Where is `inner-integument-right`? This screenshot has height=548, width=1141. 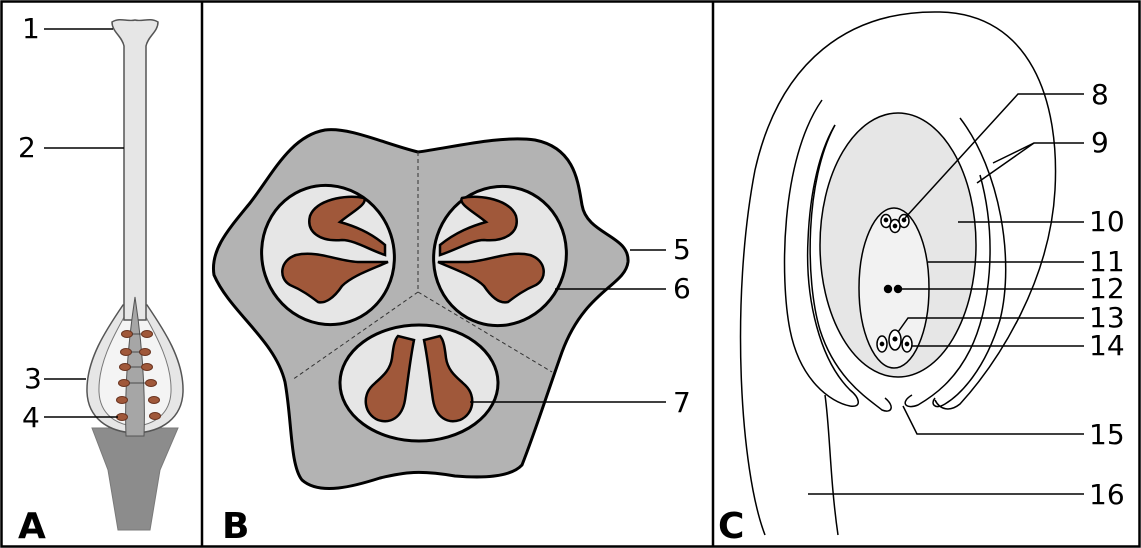 inner-integument-right is located at coordinates (947, 291).